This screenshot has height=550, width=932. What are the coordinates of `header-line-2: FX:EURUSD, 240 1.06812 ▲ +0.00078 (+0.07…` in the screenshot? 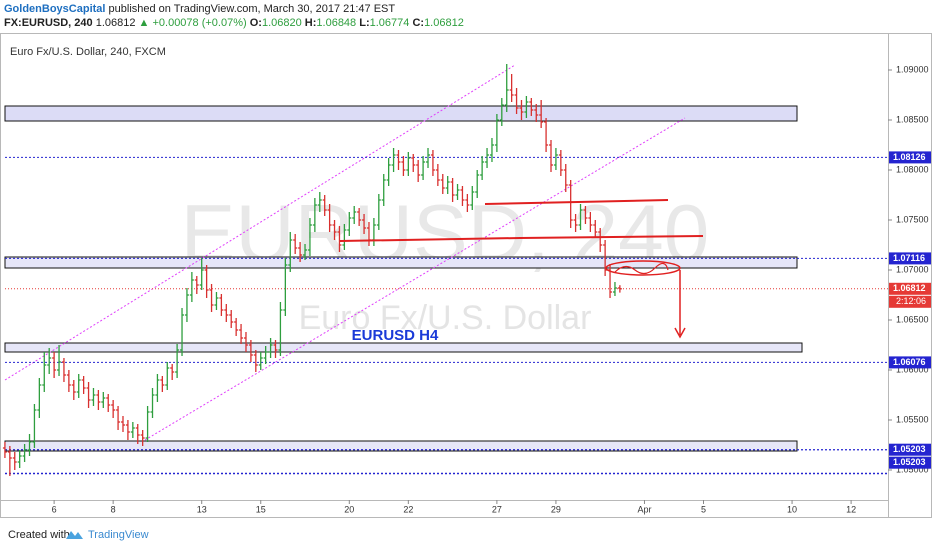 It's located at (234, 23).